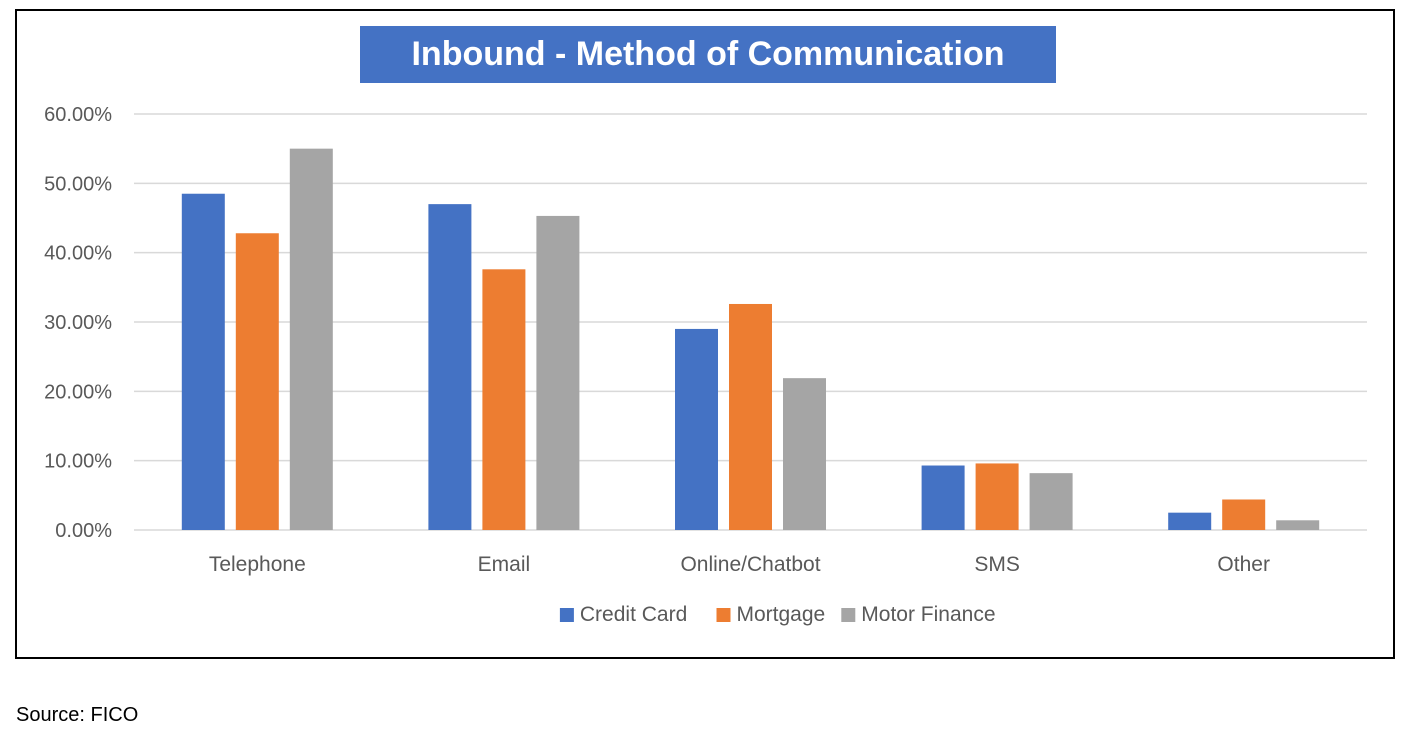 Image resolution: width=1408 pixels, height=742 pixels. What do you see at coordinates (633, 614) in the screenshot?
I see `legend-label: Credit Card` at bounding box center [633, 614].